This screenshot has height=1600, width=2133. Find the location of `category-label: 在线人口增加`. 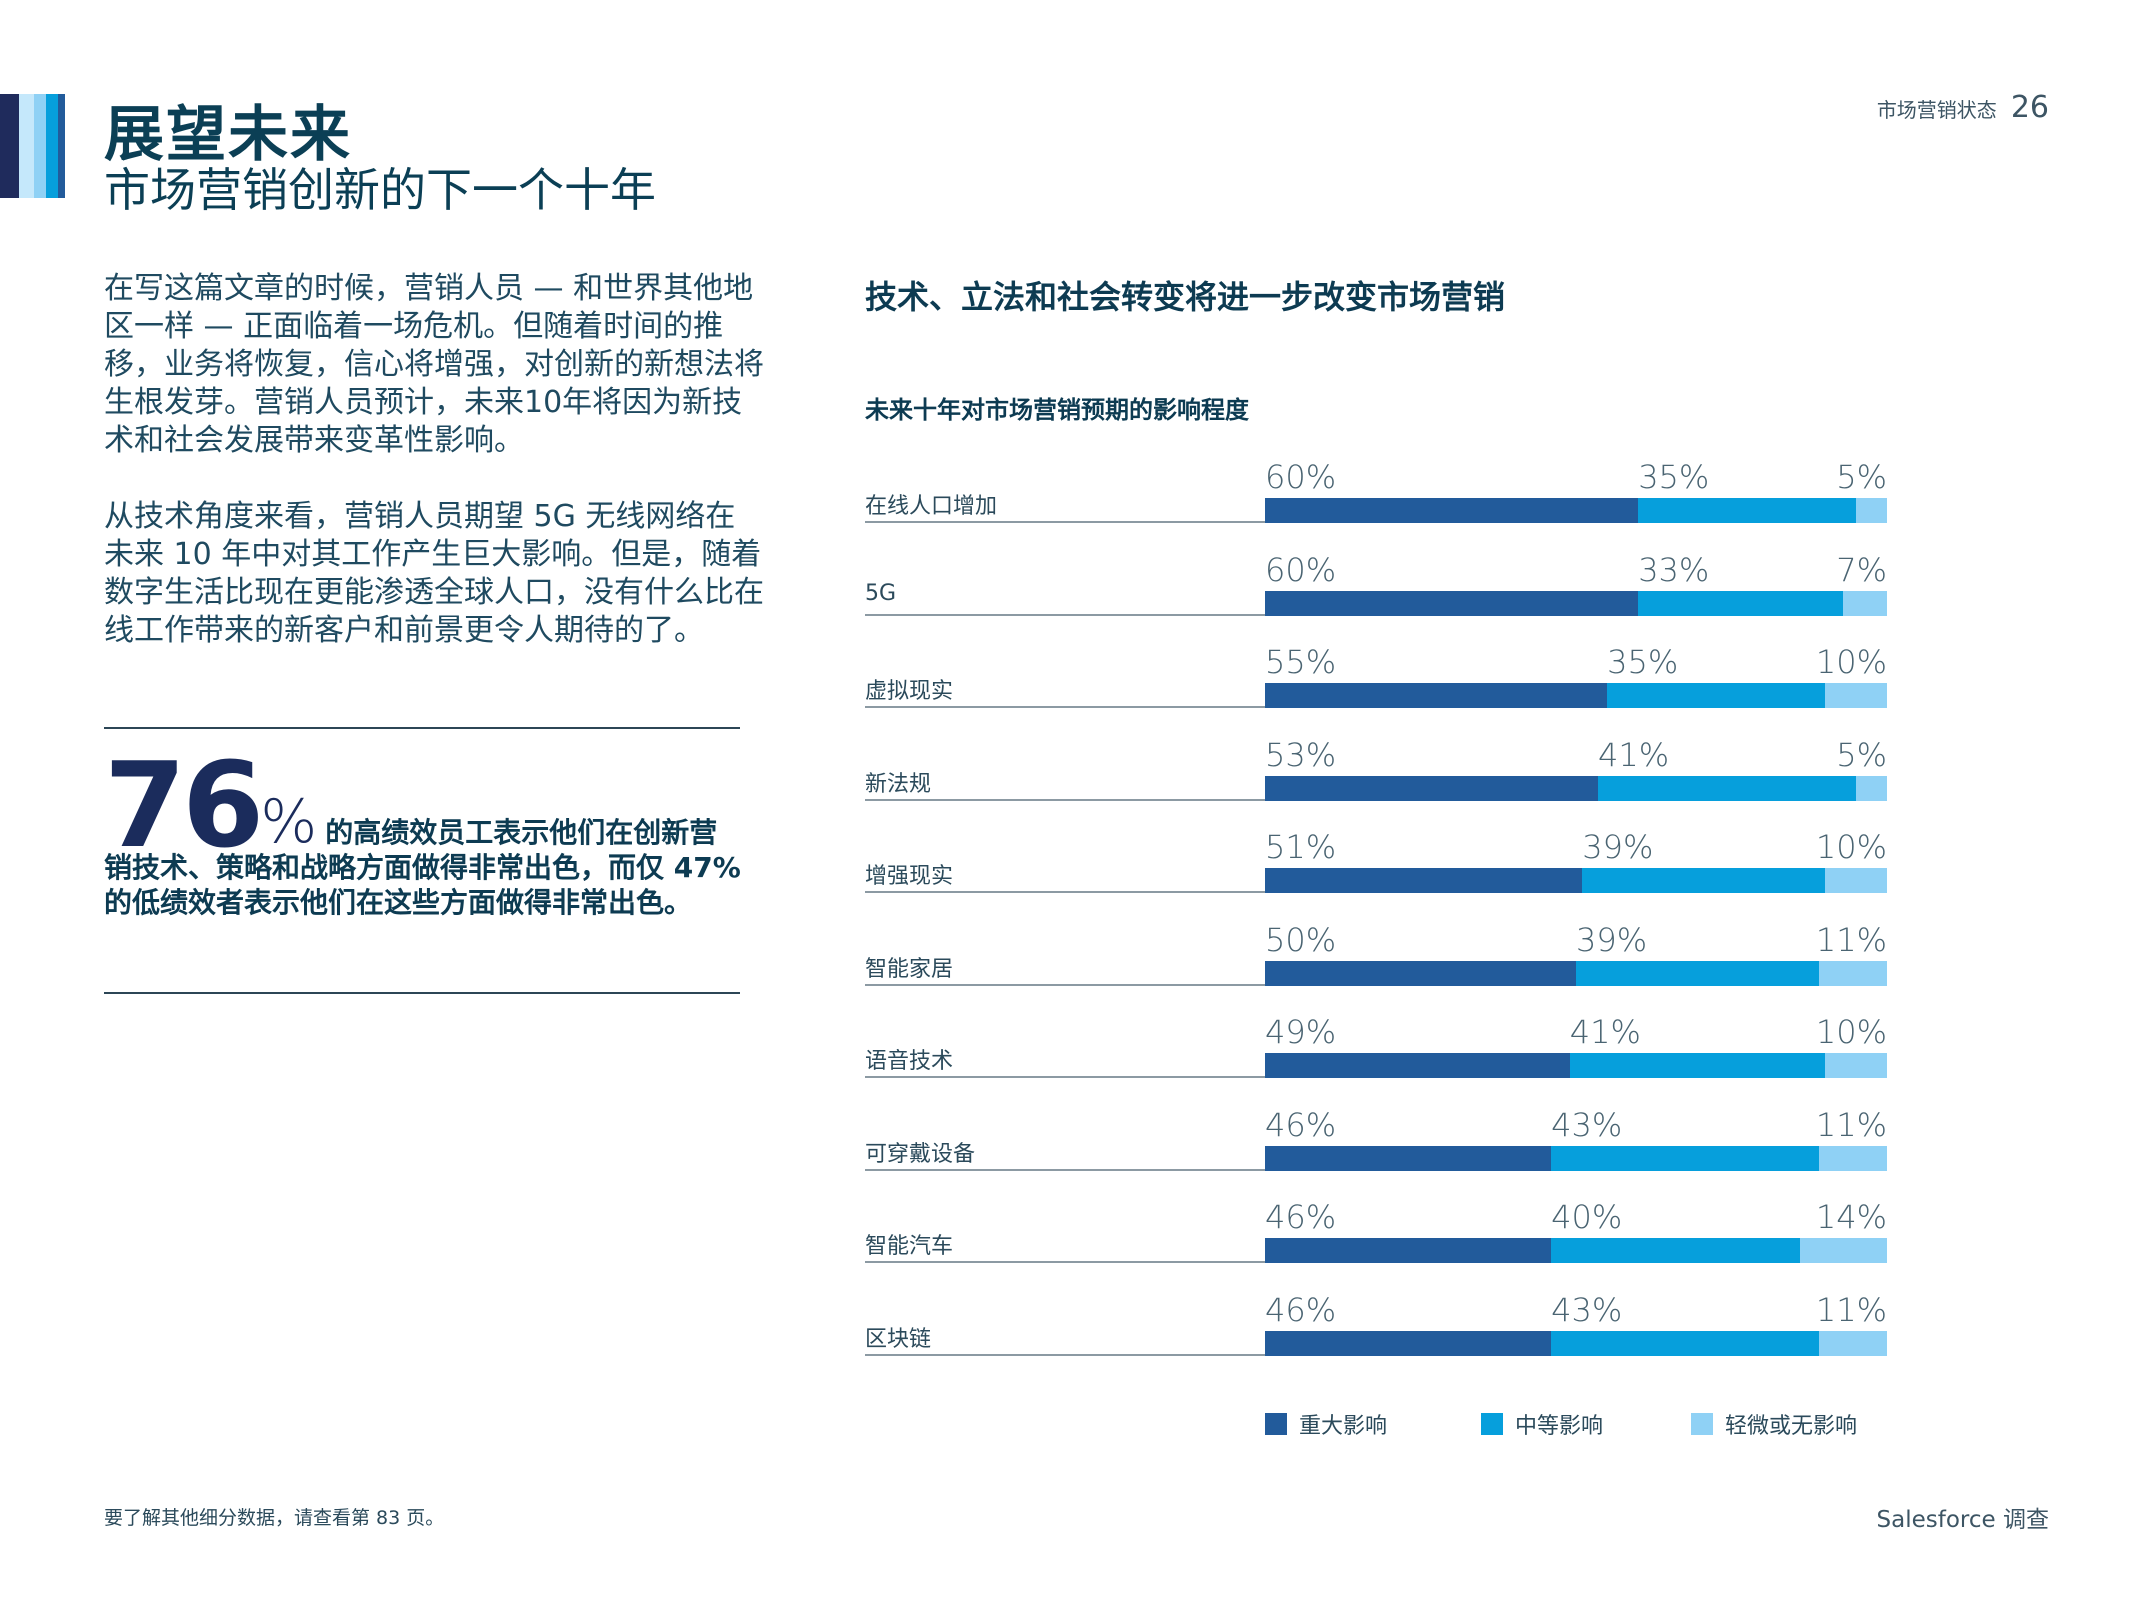

category-label: 在线人口增加 is located at coordinates (931, 506).